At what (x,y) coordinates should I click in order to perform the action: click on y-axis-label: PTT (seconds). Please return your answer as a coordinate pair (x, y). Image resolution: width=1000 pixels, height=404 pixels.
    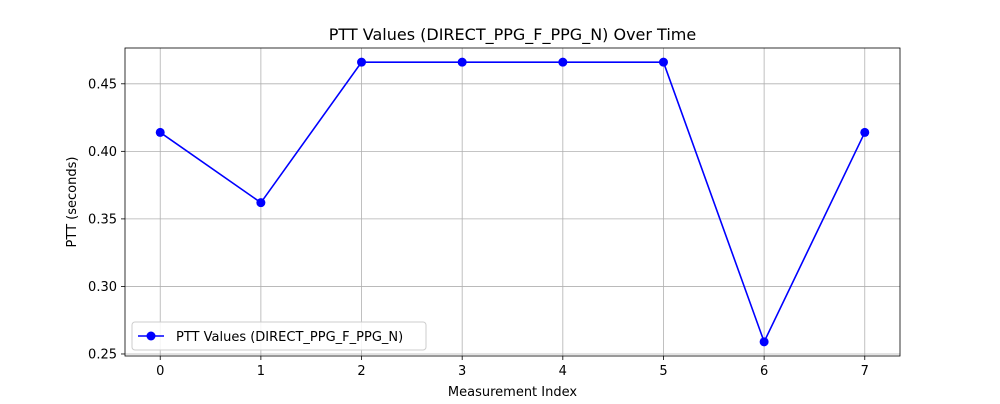
    Looking at the image, I should click on (72, 202).